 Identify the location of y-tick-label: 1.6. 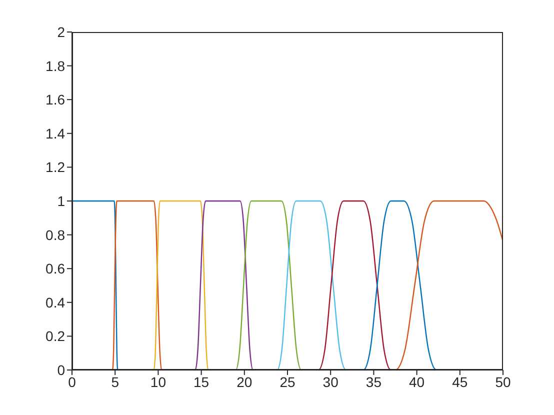
(56, 100).